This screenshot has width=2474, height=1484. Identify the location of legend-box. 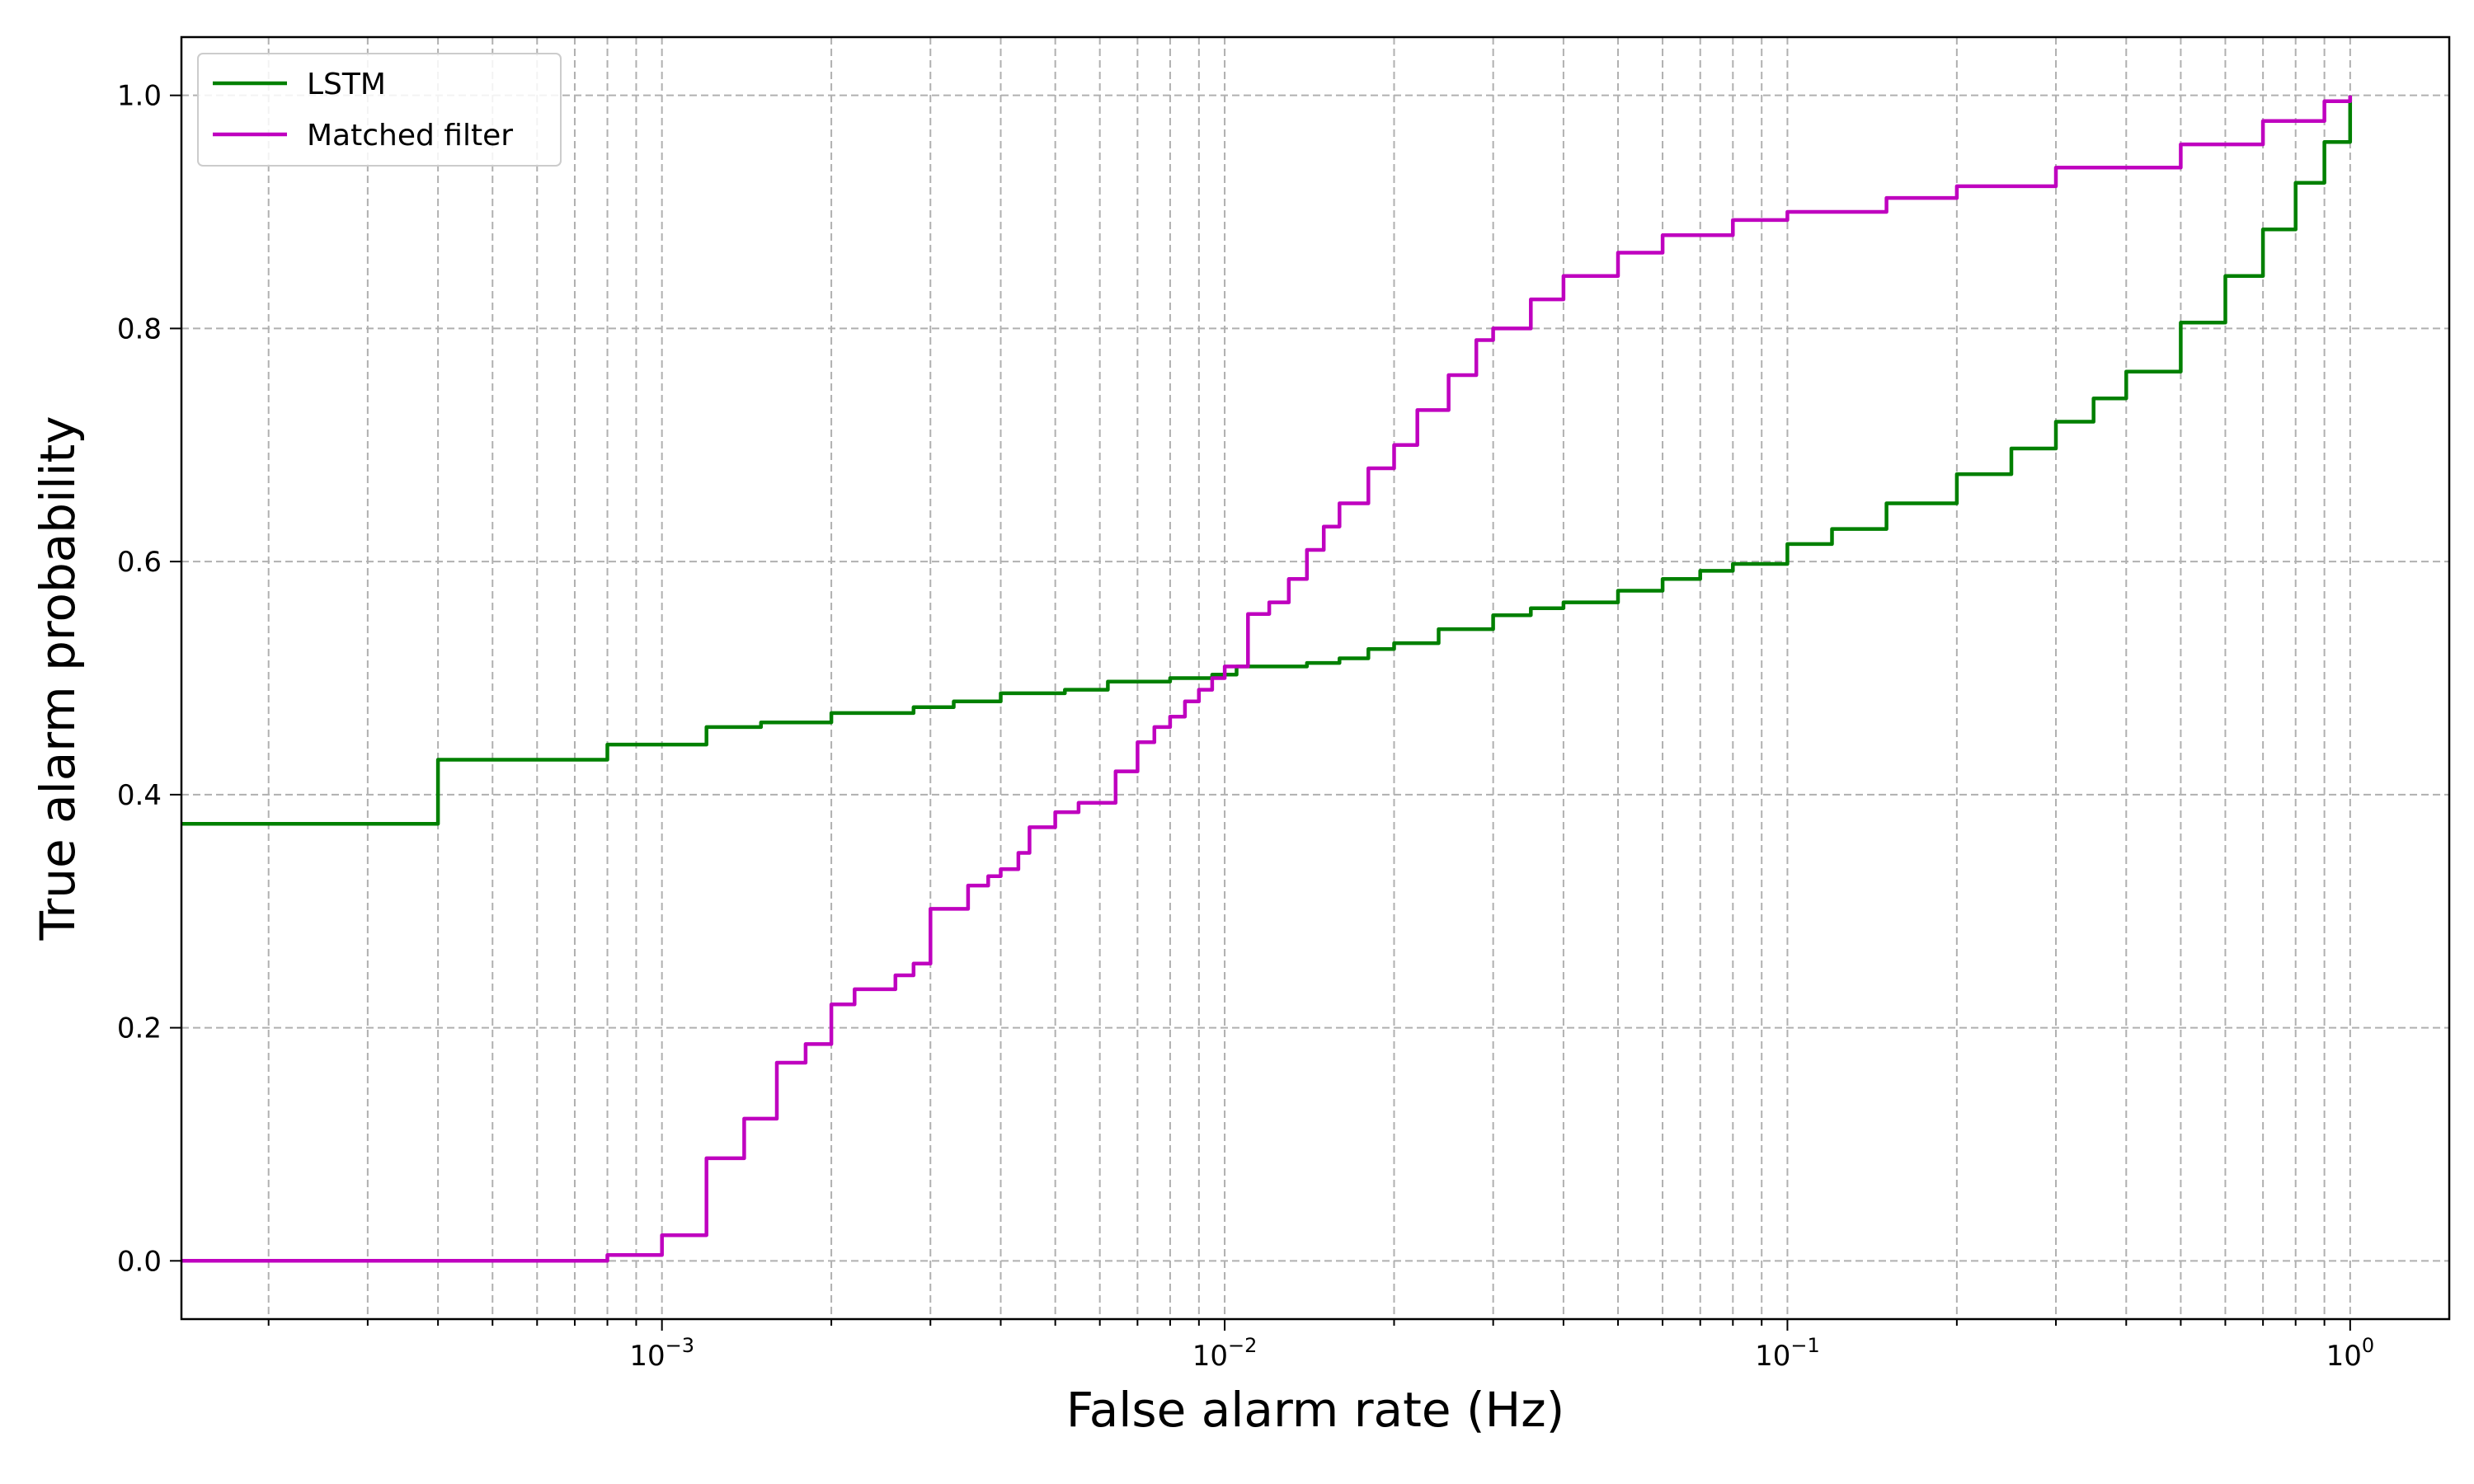
(379, 110).